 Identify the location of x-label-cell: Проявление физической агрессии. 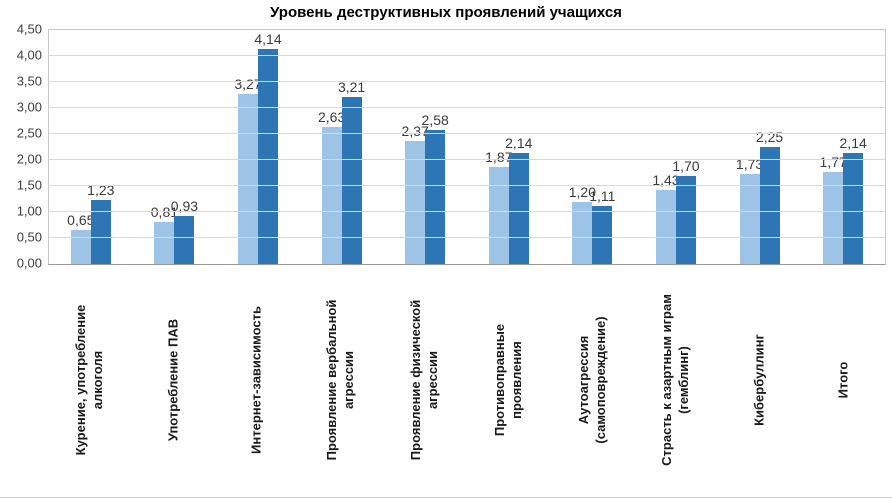
(425, 380).